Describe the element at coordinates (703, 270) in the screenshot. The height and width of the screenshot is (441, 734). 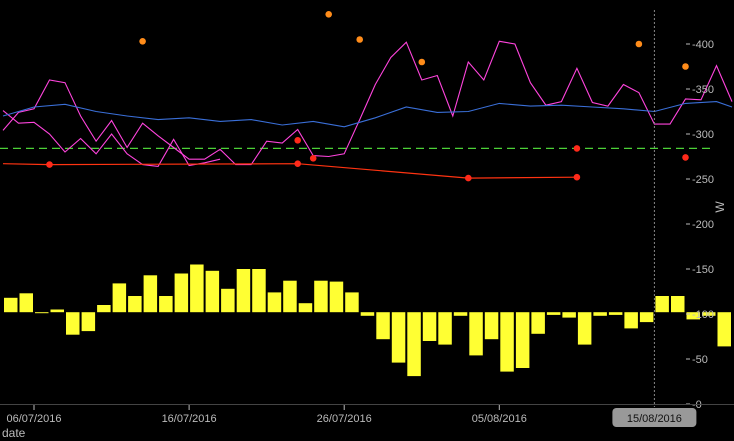
I see `y-tick-label: -150` at that location.